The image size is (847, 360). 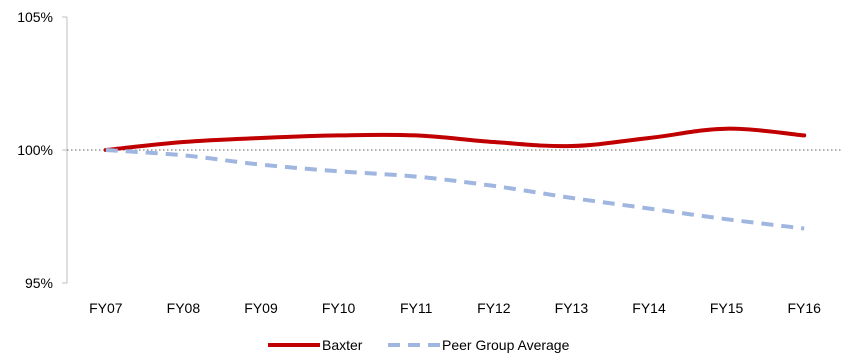 What do you see at coordinates (506, 345) in the screenshot?
I see `legend-label: Peer Group Average` at bounding box center [506, 345].